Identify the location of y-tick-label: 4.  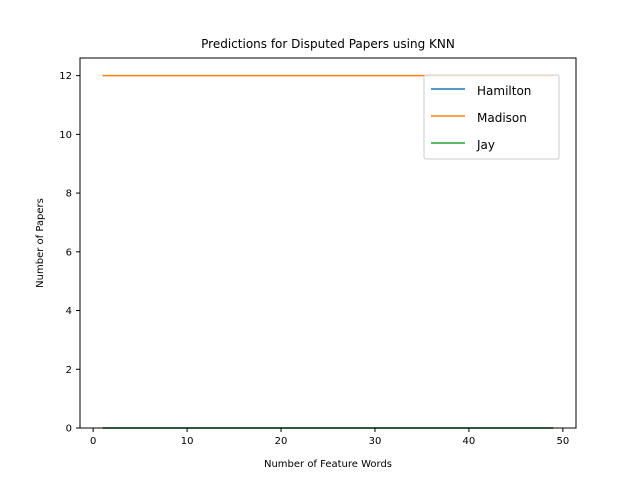
(69, 311).